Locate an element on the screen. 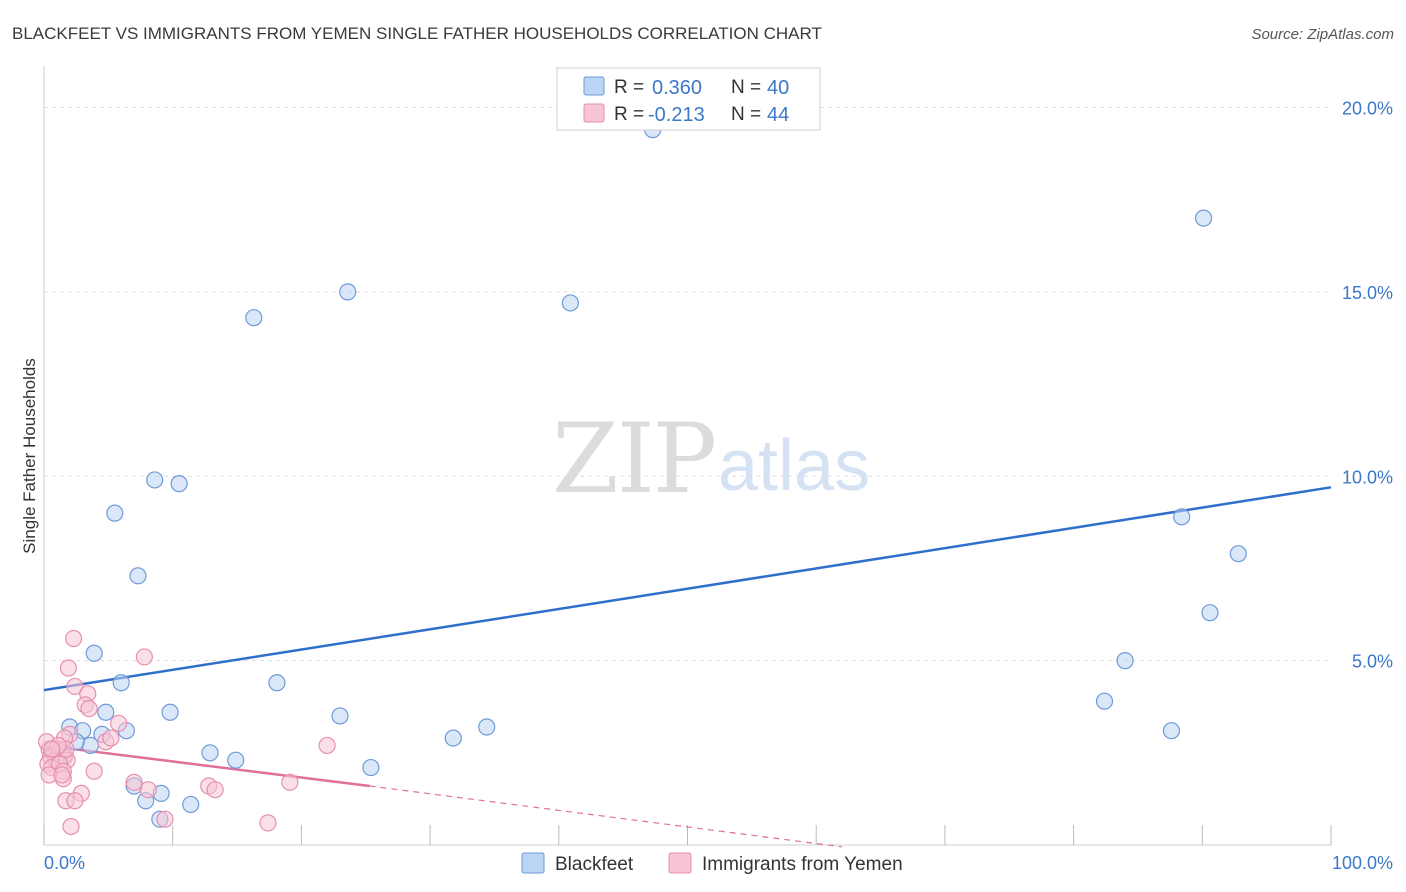 This screenshot has width=1406, height=892. watermark-atlas: atlas is located at coordinates (794, 466).